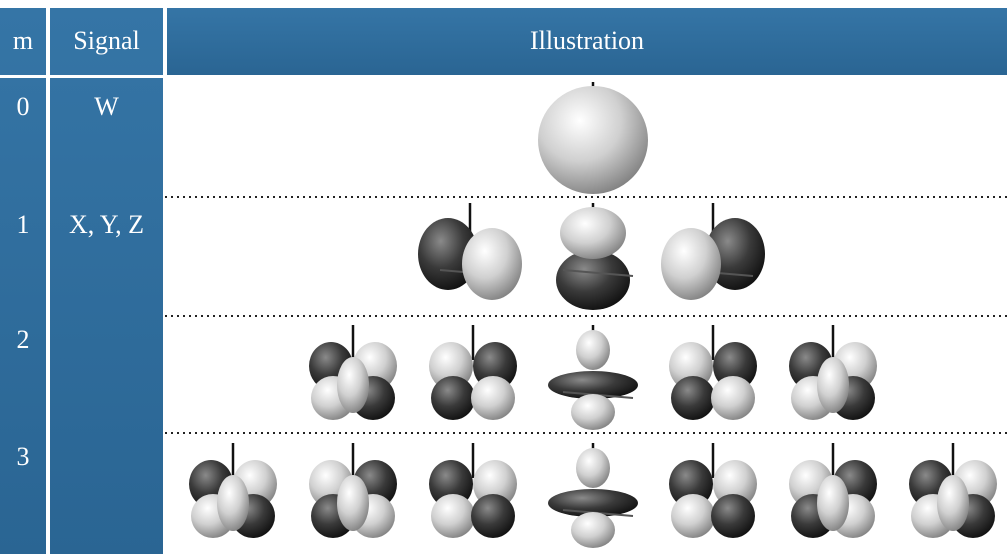  I want to click on row-signal: W, so click(106, 106).